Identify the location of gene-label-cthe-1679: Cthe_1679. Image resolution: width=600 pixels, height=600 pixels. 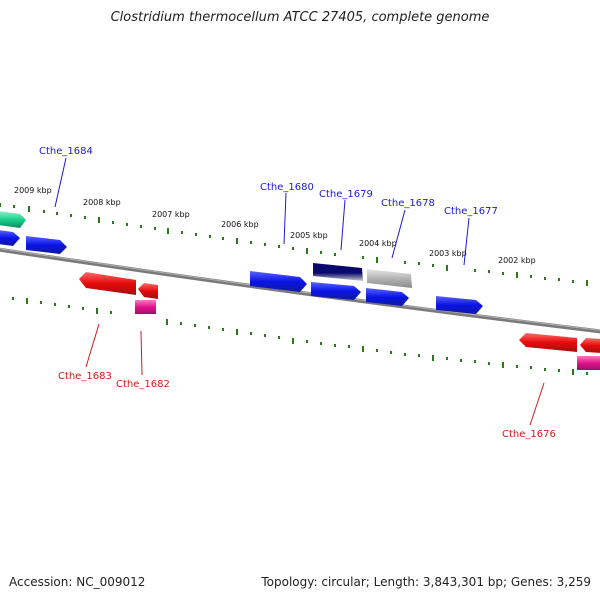
(346, 194).